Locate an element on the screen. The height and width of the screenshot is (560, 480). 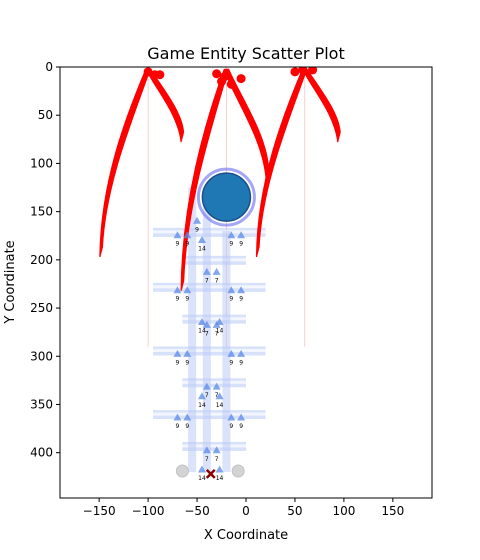
y-tick-label: 100 is located at coordinates (41, 163).